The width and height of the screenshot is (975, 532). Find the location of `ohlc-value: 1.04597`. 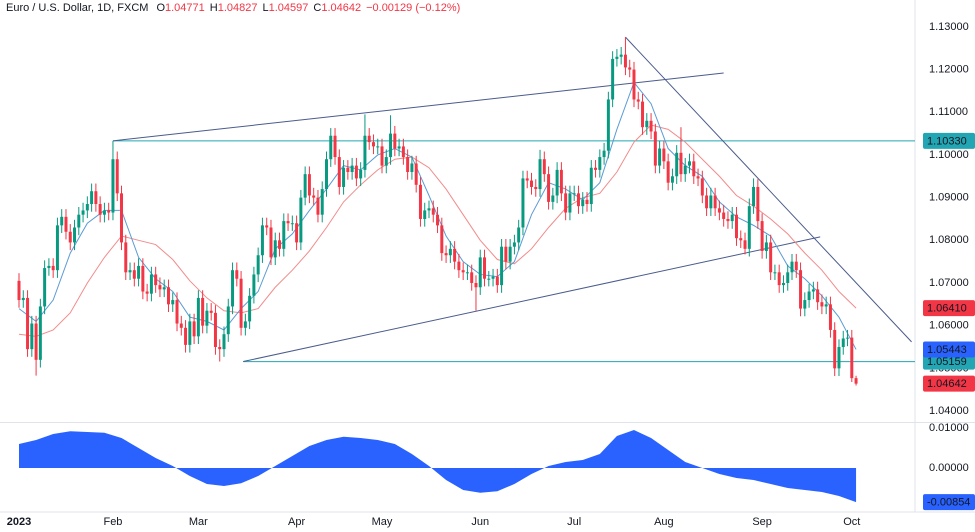

ohlc-value: 1.04597 is located at coordinates (288, 8).